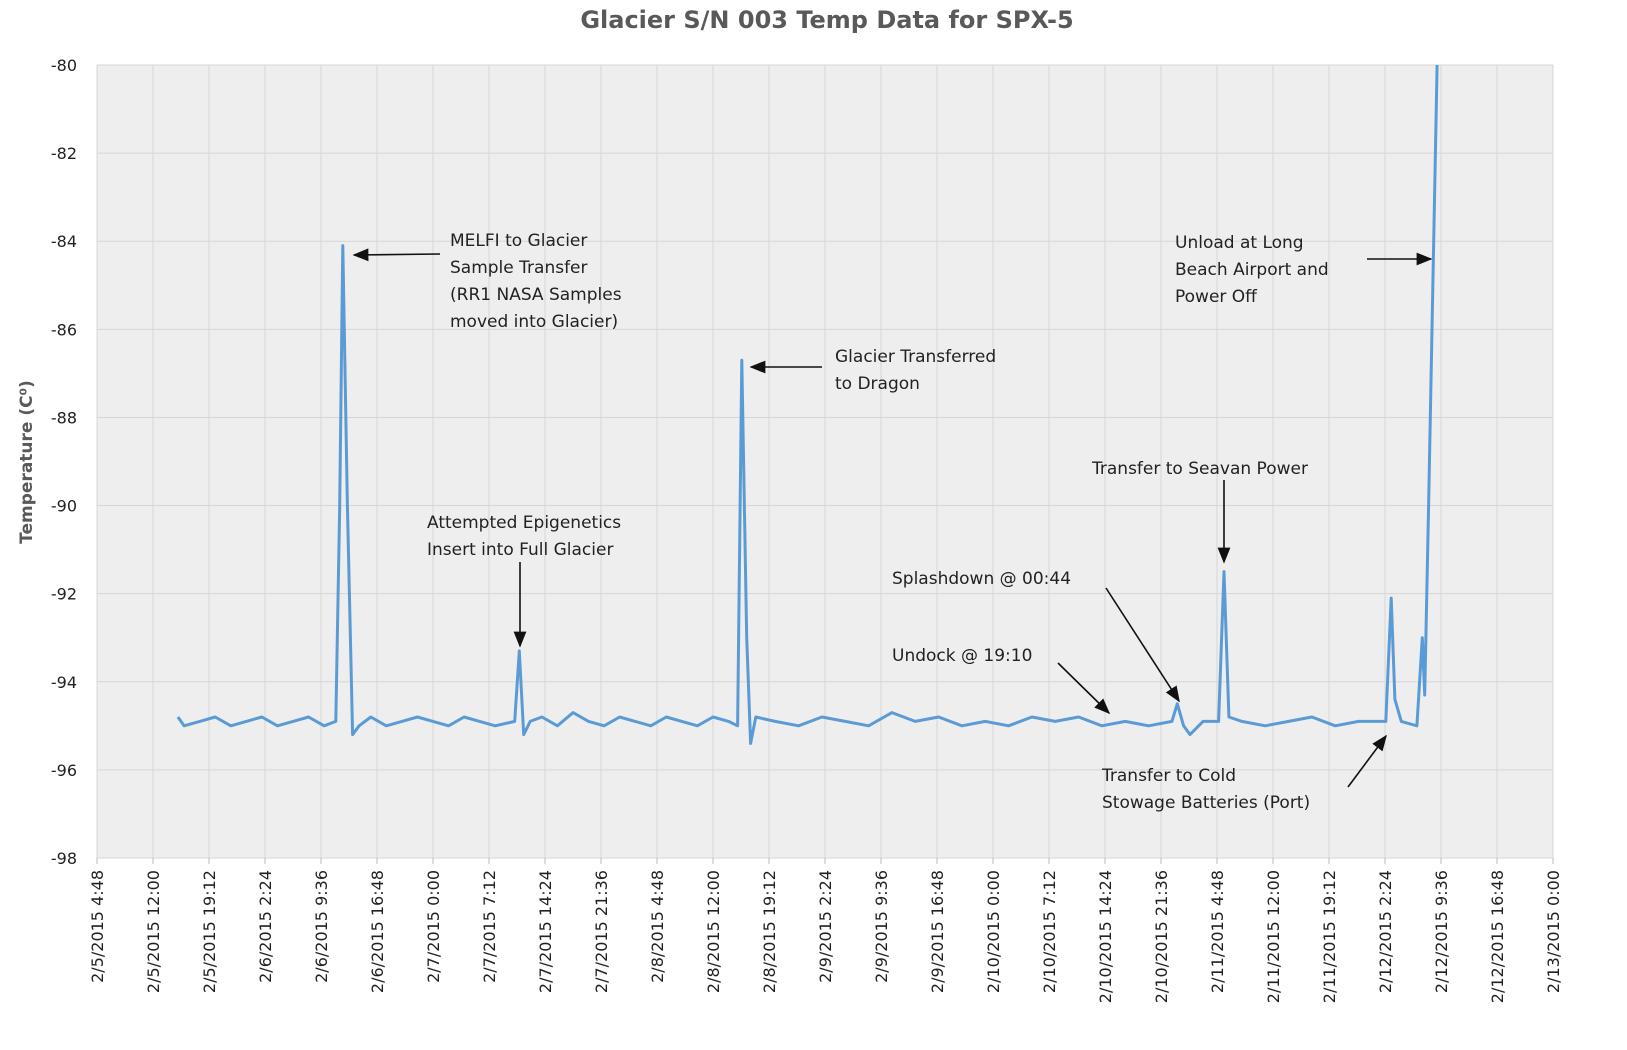 This screenshot has height=1050, width=1627. Describe the element at coordinates (64, 153) in the screenshot. I see `y-tick-label: -82` at that location.